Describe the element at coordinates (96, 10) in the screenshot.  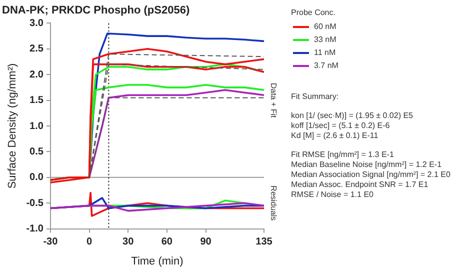
I see `chart-title: DNA-PK; PRKDC Phospho (pS2056)` at that location.